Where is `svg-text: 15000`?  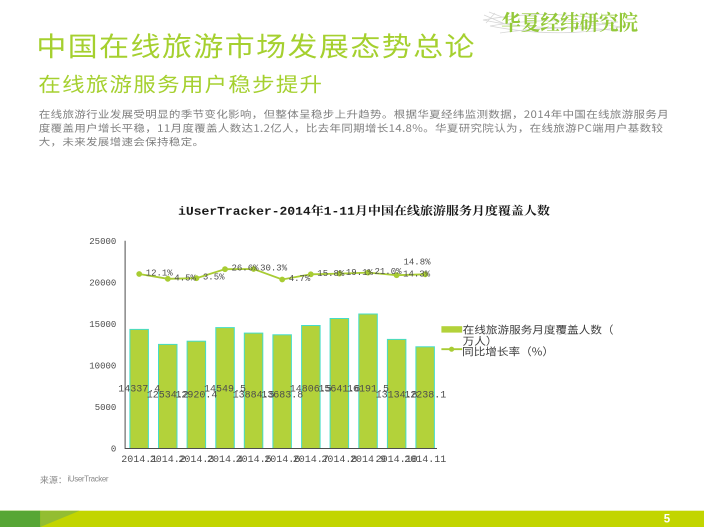
svg-text: 15000 is located at coordinates (102, 325).